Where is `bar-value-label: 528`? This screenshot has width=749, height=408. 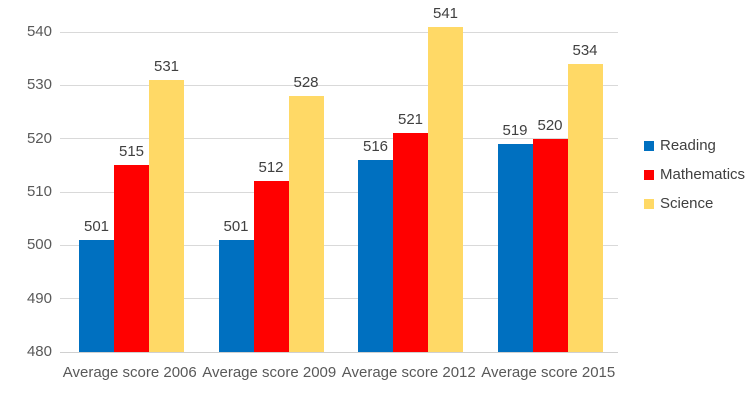
bar-value-label: 528 is located at coordinates (306, 82).